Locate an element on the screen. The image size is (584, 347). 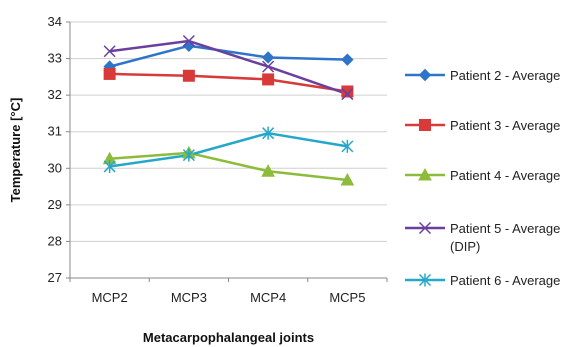
y-tick-label: 30 is located at coordinates (55, 167).